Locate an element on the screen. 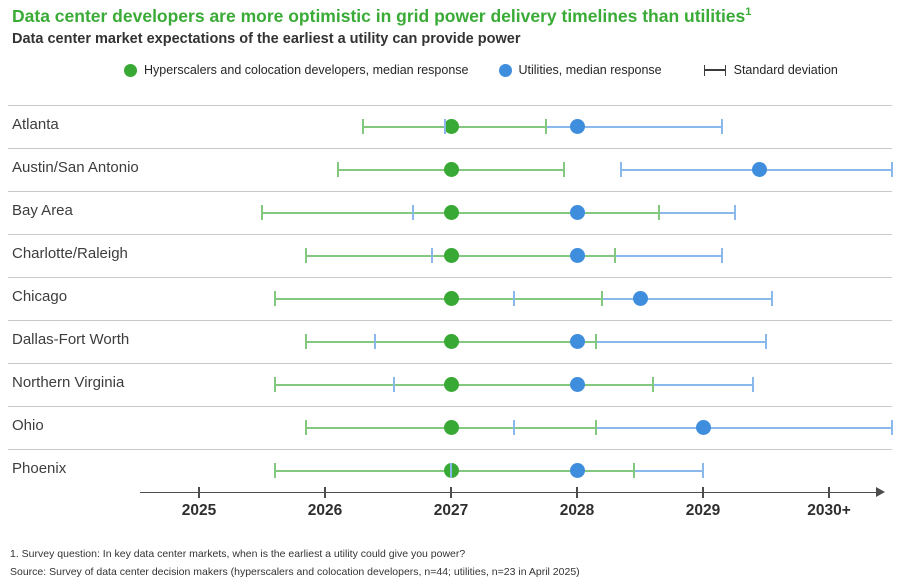 The height and width of the screenshot is (585, 900). x-axis-tick-label: 2025 is located at coordinates (199, 510).